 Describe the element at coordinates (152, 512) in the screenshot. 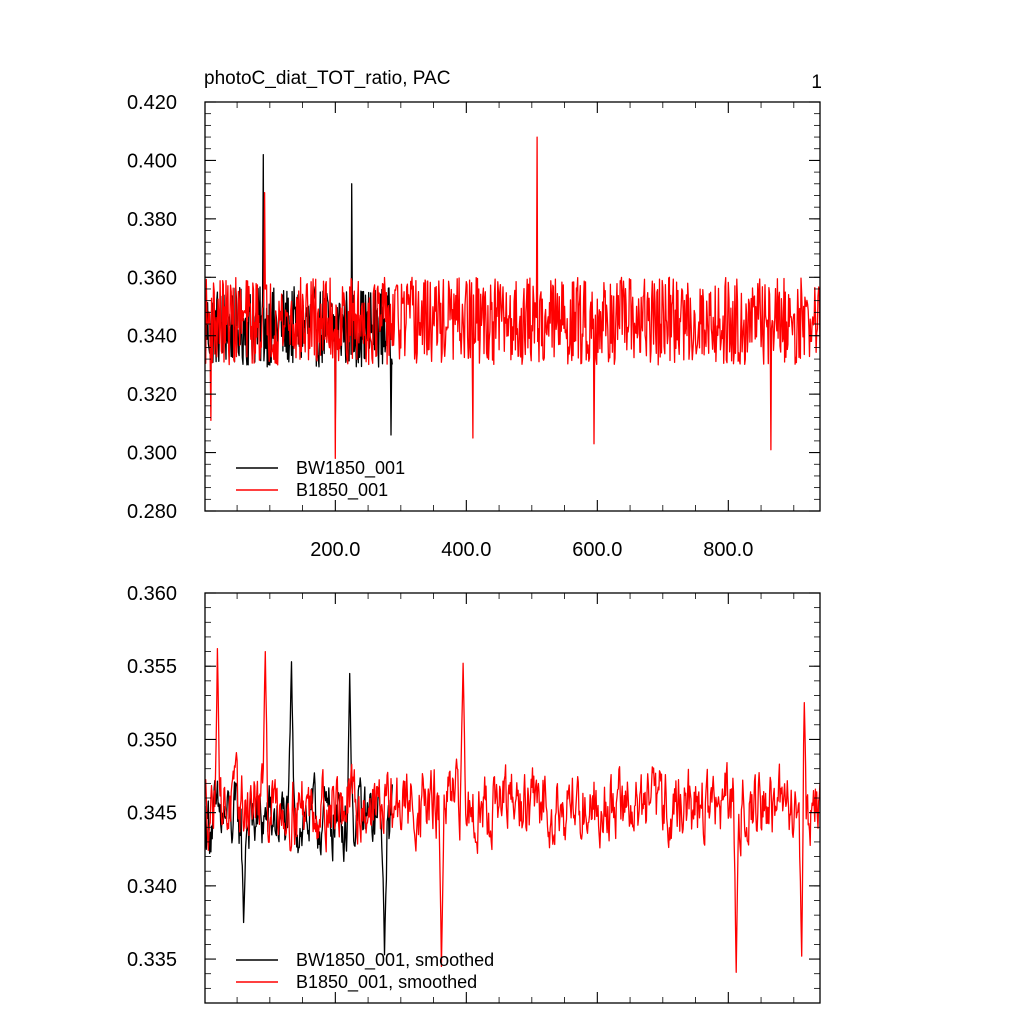

I see `y-tick-label: 0.280` at that location.